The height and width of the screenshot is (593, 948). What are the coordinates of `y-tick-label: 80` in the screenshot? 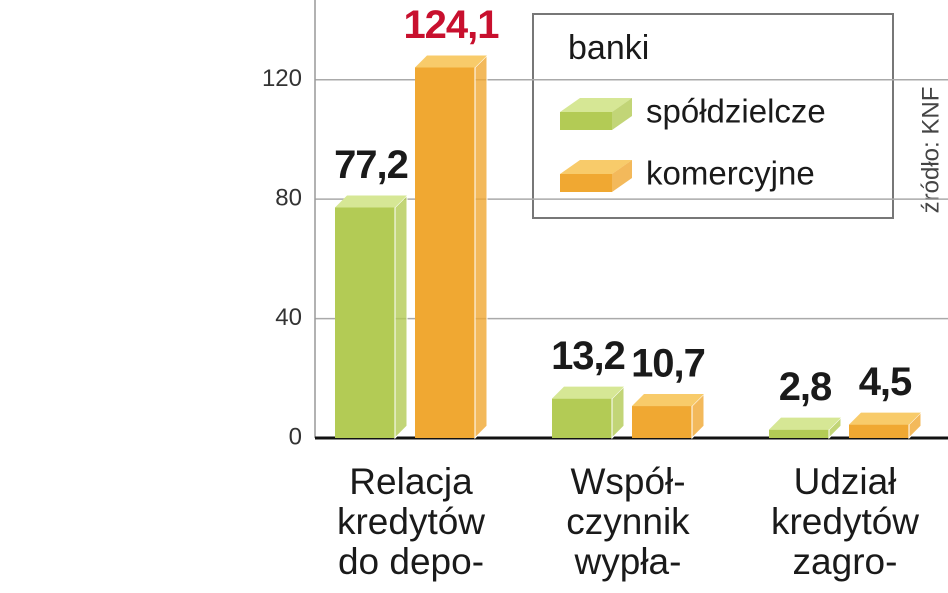 It's located at (288, 197).